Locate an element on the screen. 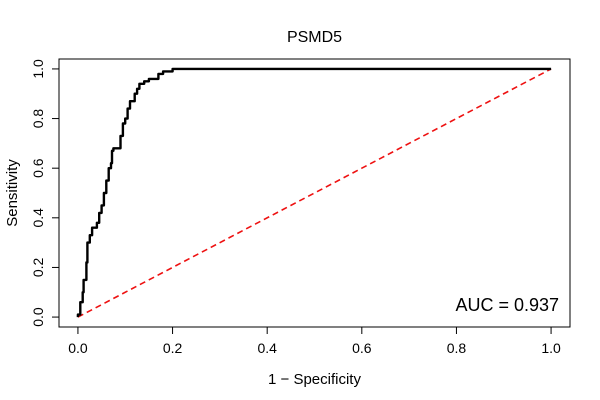  x-tick-label: 0.0 is located at coordinates (78, 348).